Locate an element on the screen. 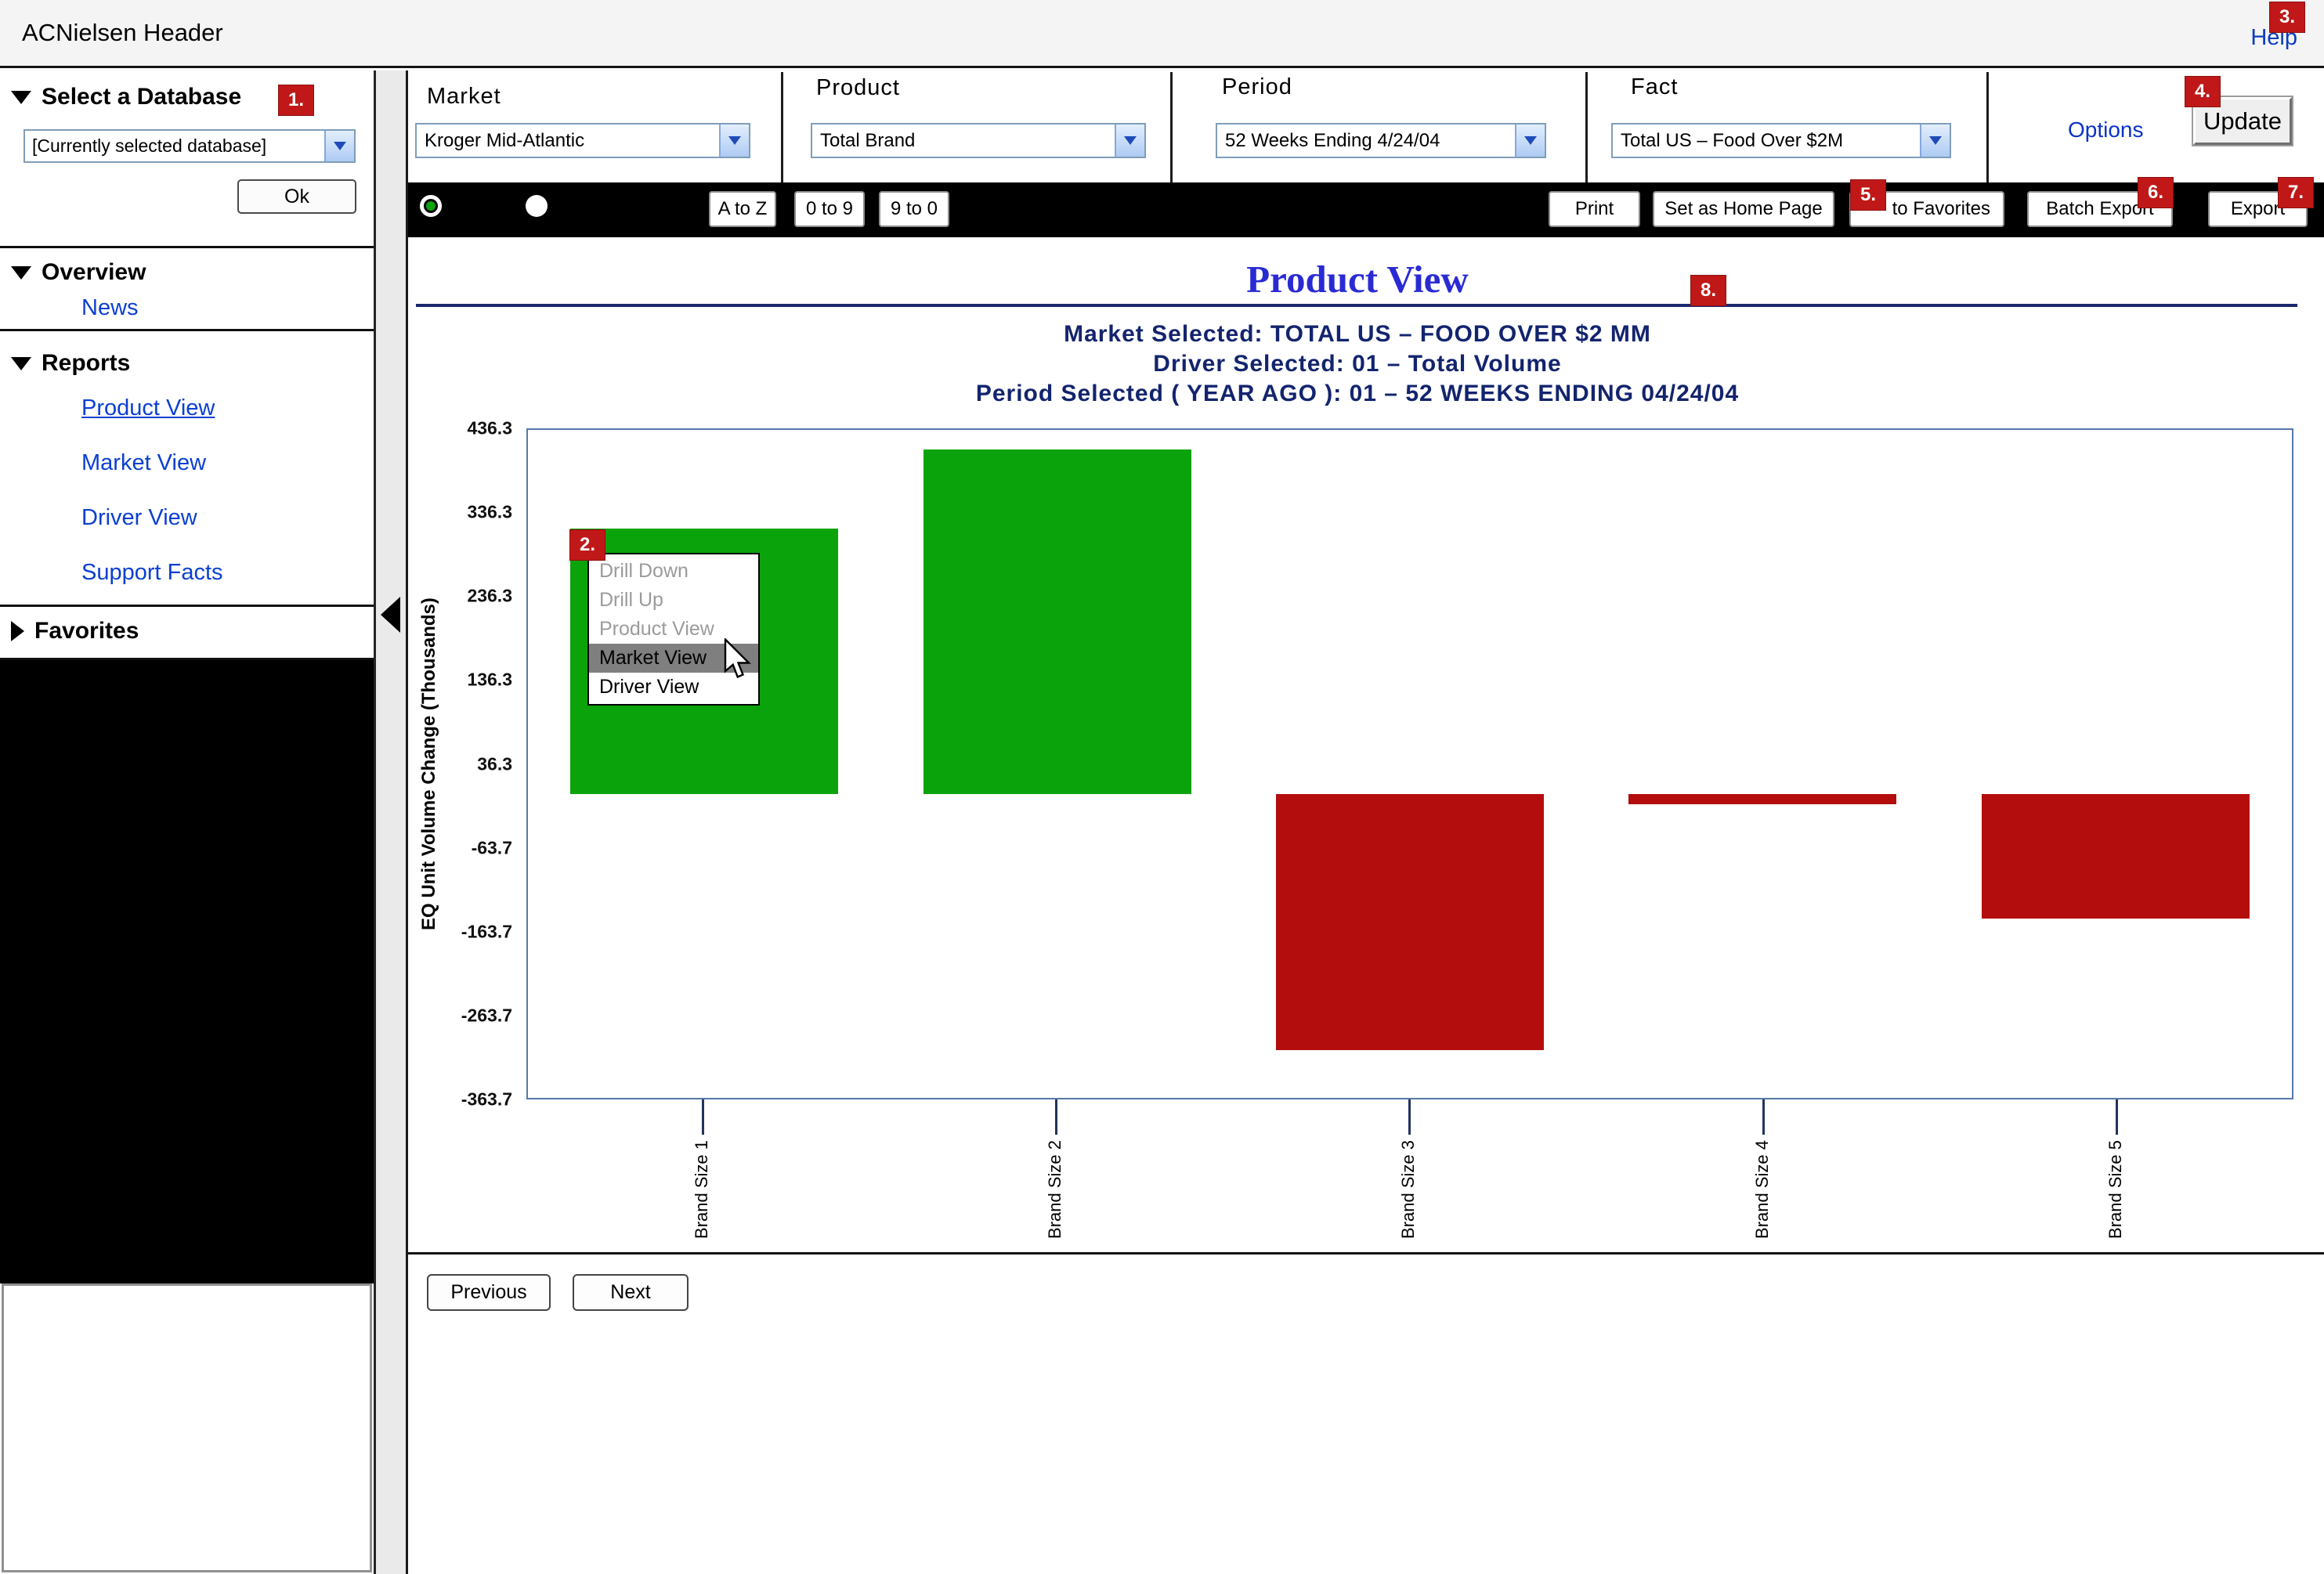 The image size is (2324, 1574). sidebar-item-market-view: Market View is located at coordinates (144, 462).